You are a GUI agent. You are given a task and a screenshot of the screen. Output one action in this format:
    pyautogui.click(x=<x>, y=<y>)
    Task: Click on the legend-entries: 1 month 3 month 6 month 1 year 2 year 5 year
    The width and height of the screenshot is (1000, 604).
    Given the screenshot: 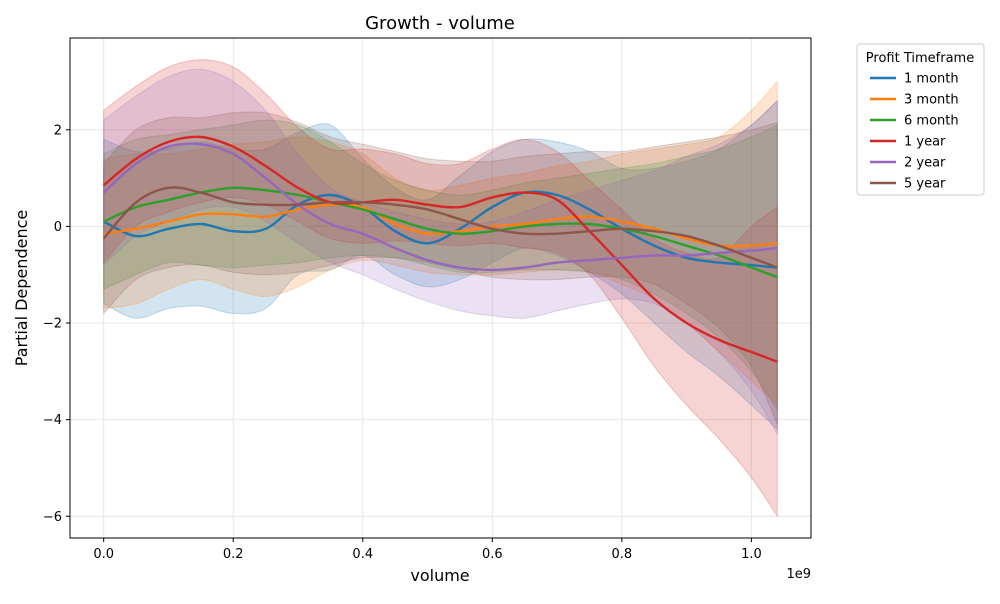 What is the action you would take?
    pyautogui.click(x=914, y=132)
    